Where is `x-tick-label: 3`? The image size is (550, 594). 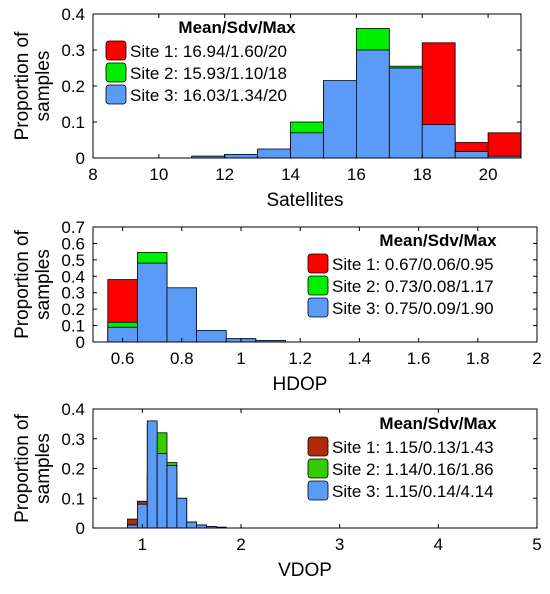 x-tick-label: 3 is located at coordinates (339, 544).